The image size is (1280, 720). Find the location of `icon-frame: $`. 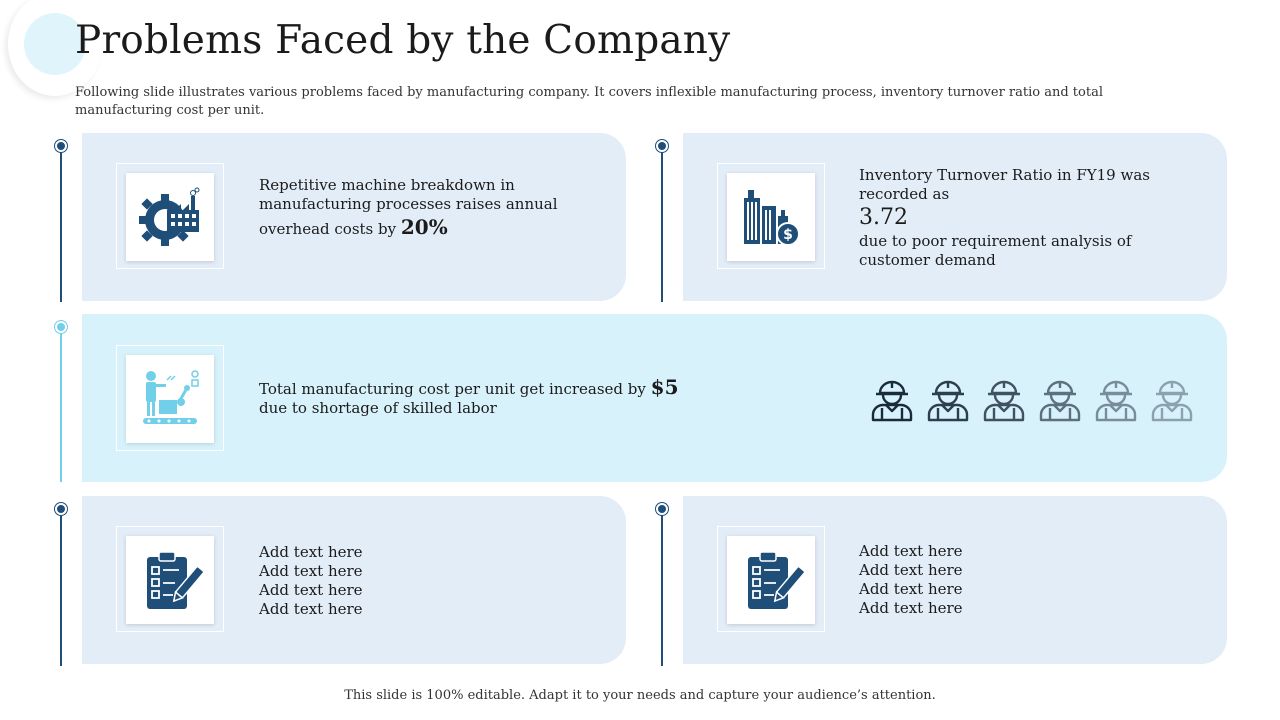

icon-frame: $ is located at coordinates (771, 216).